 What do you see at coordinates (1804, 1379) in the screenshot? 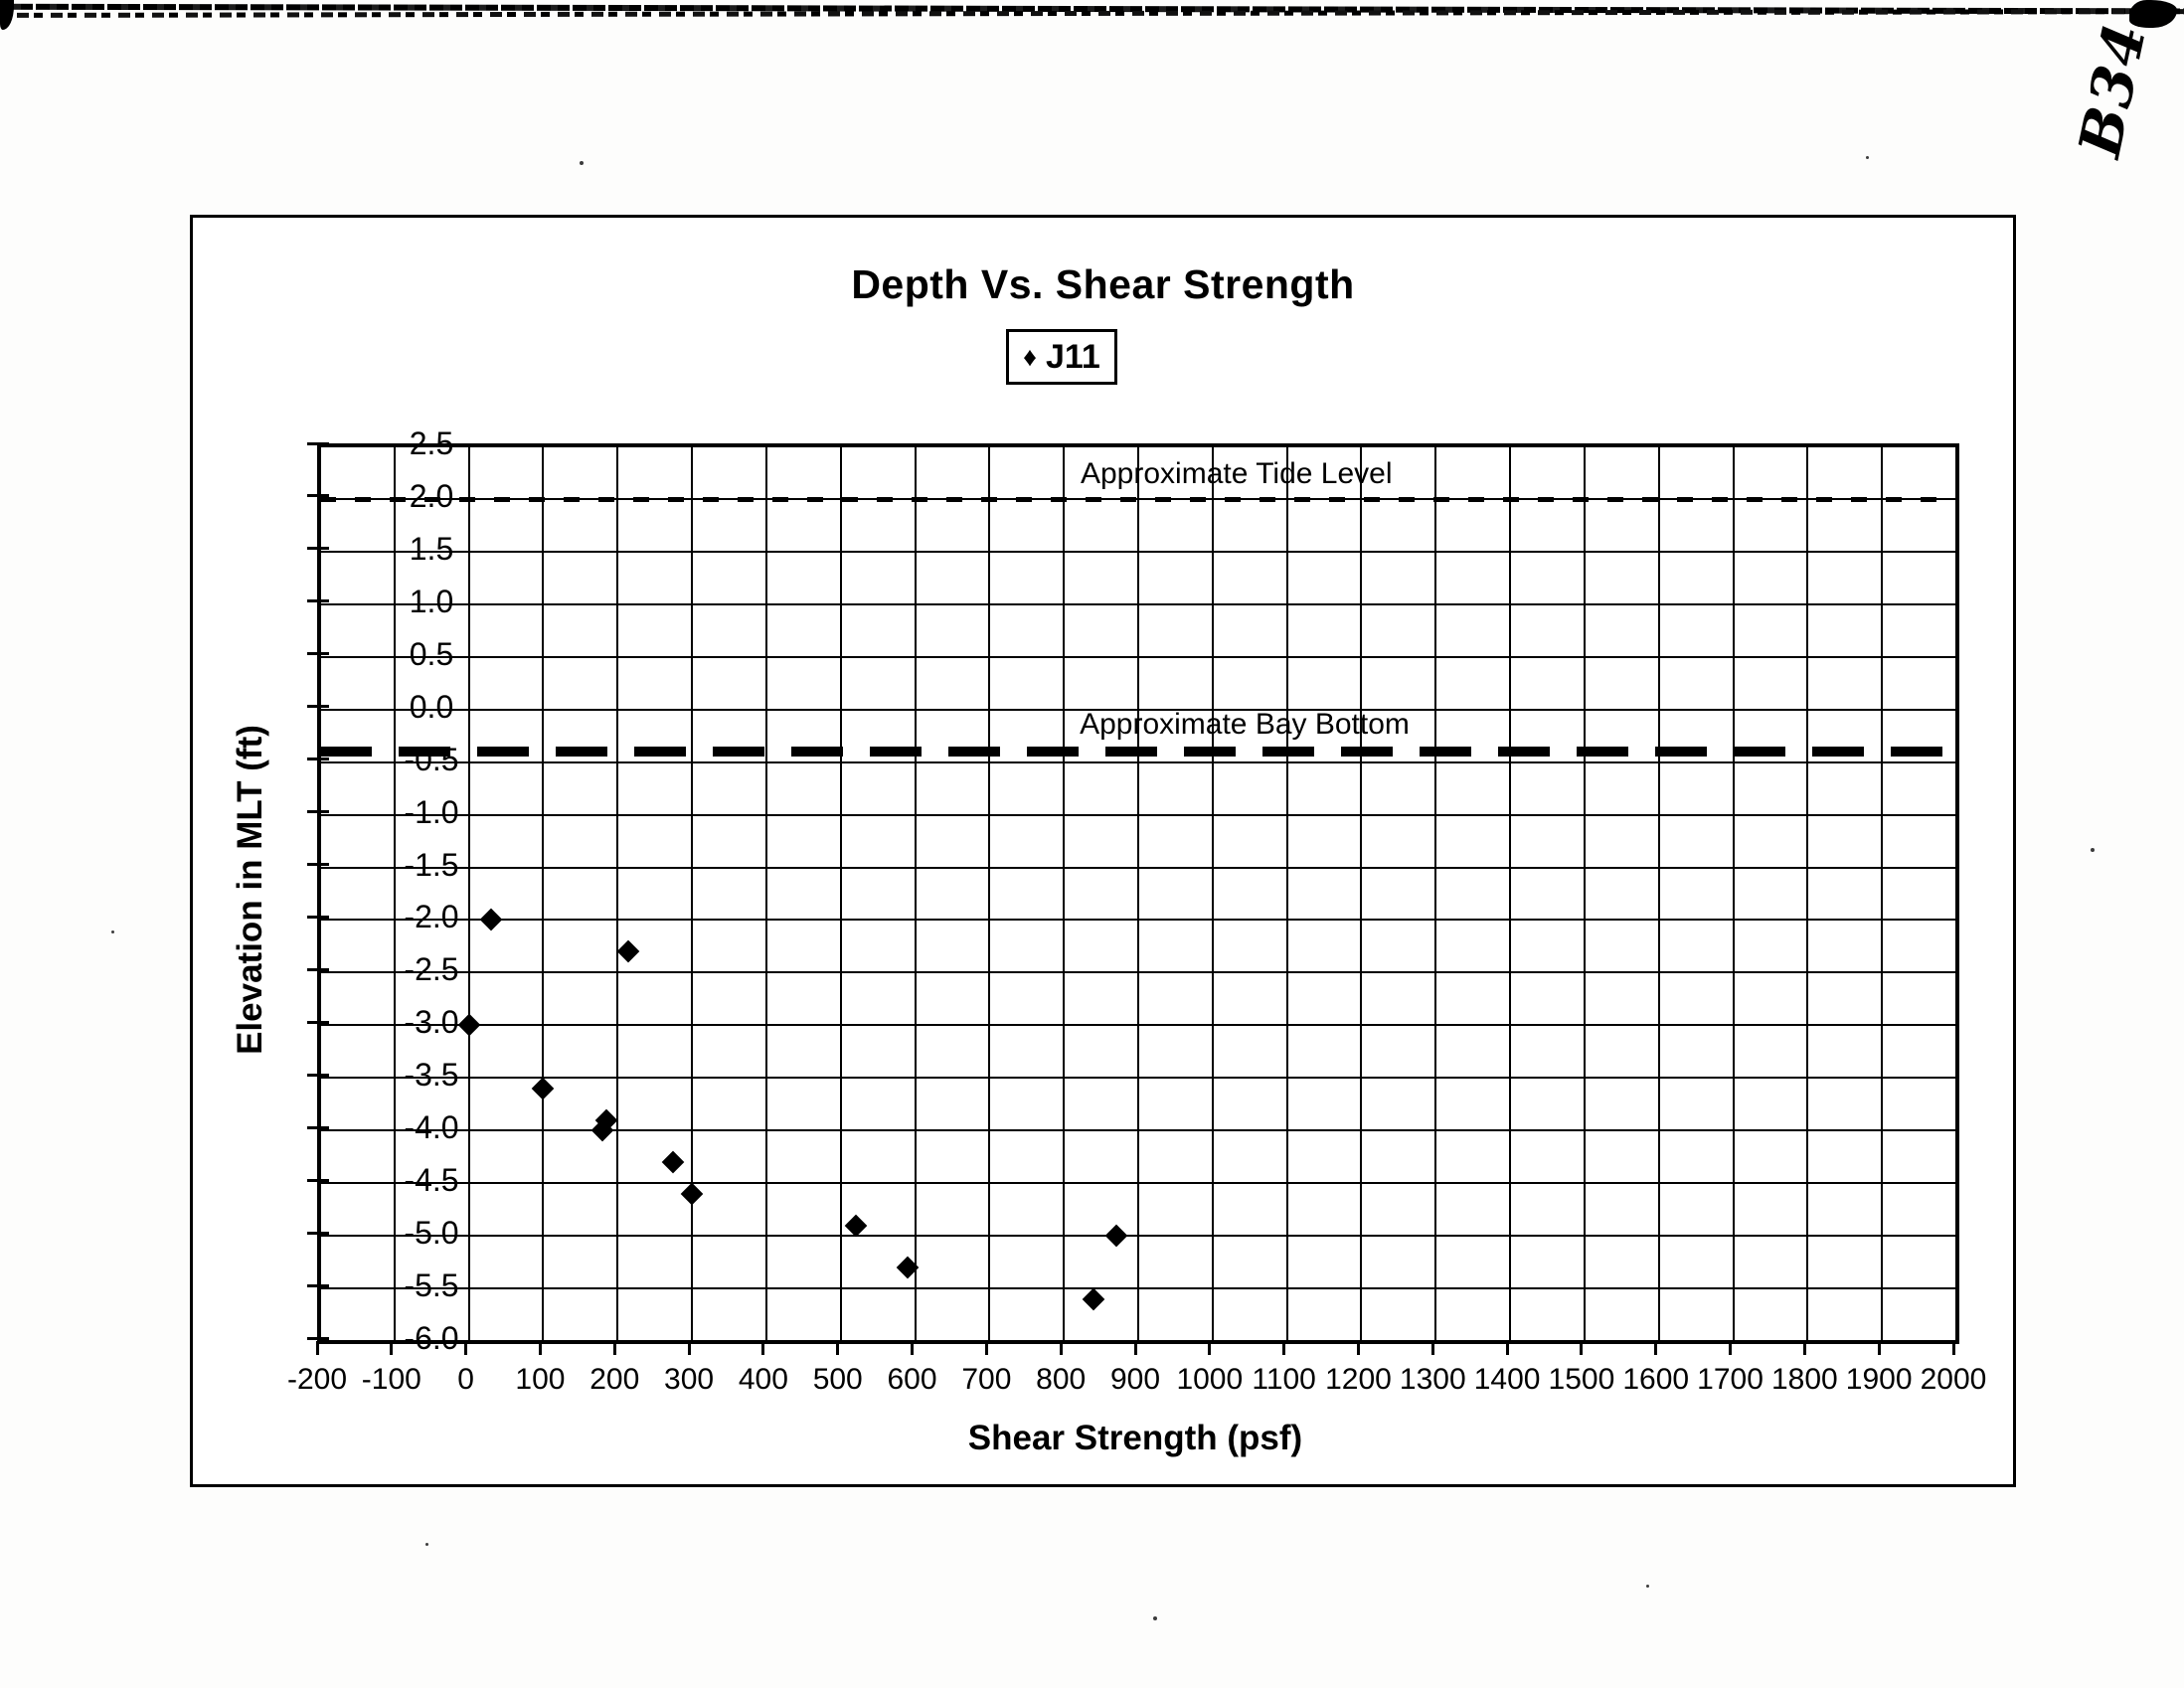
I see `x-tick-label: 1800` at bounding box center [1804, 1379].